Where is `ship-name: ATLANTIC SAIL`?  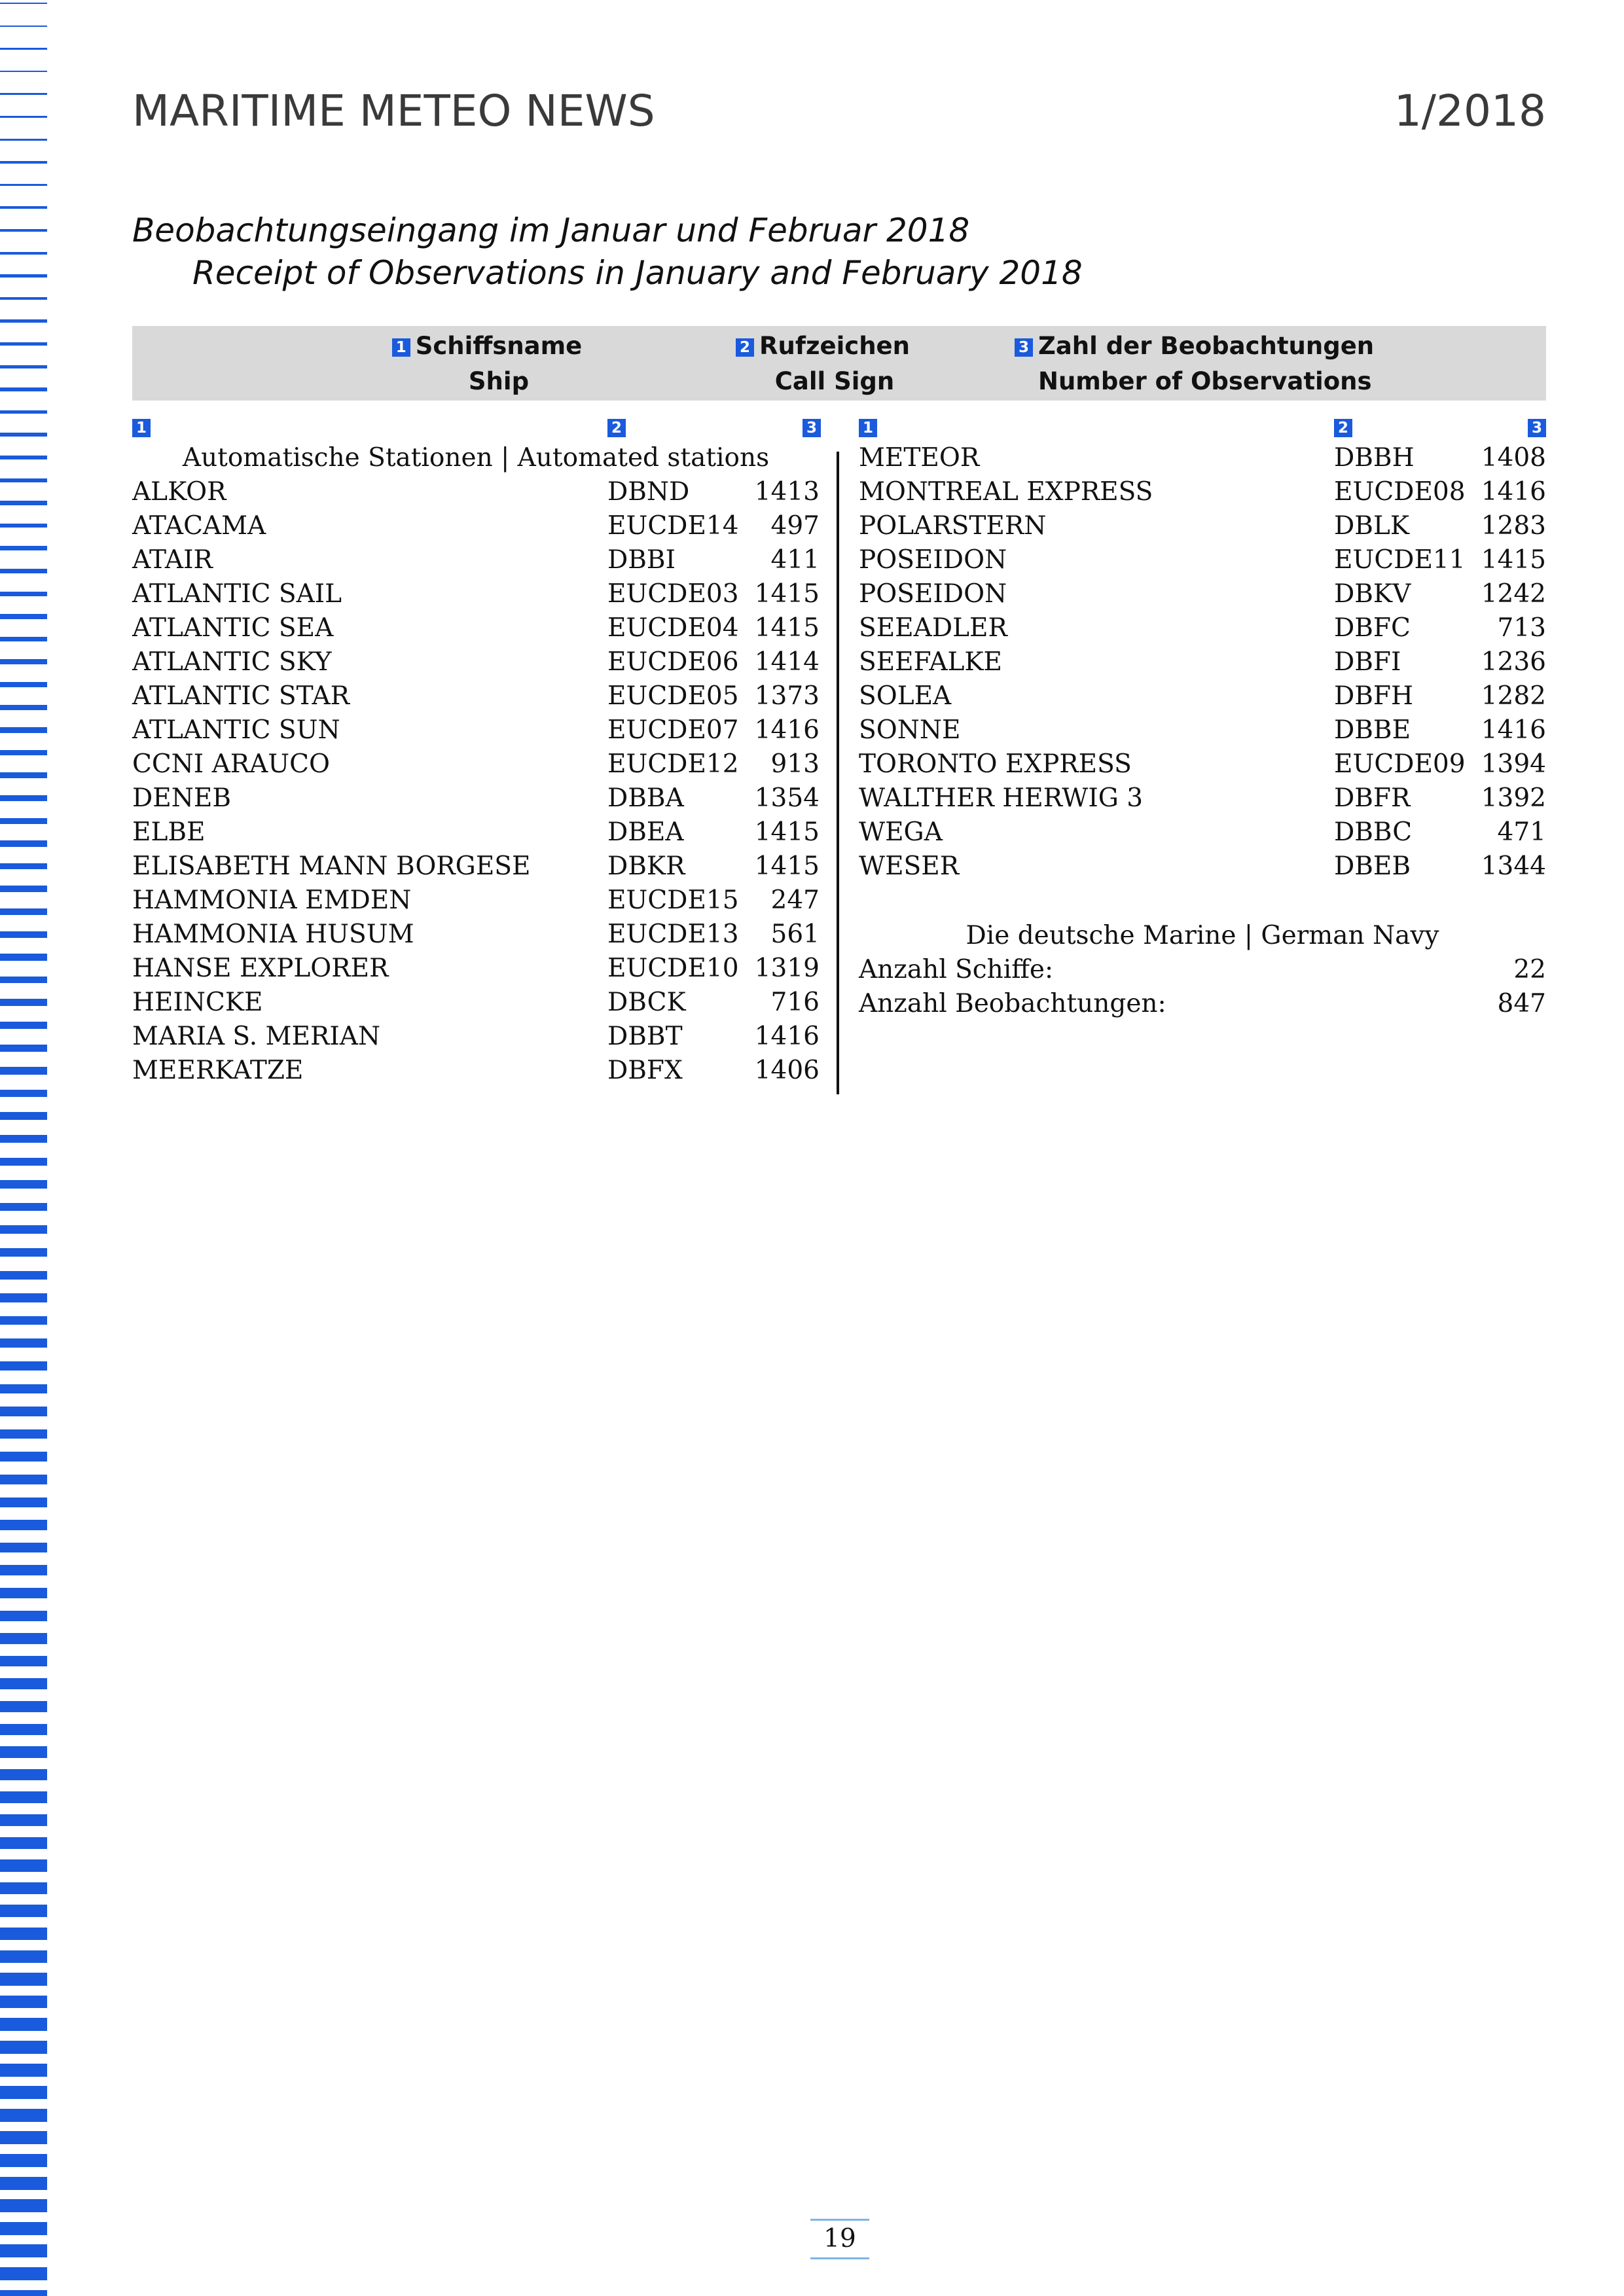
ship-name: ATLANTIC SAIL is located at coordinates (237, 594).